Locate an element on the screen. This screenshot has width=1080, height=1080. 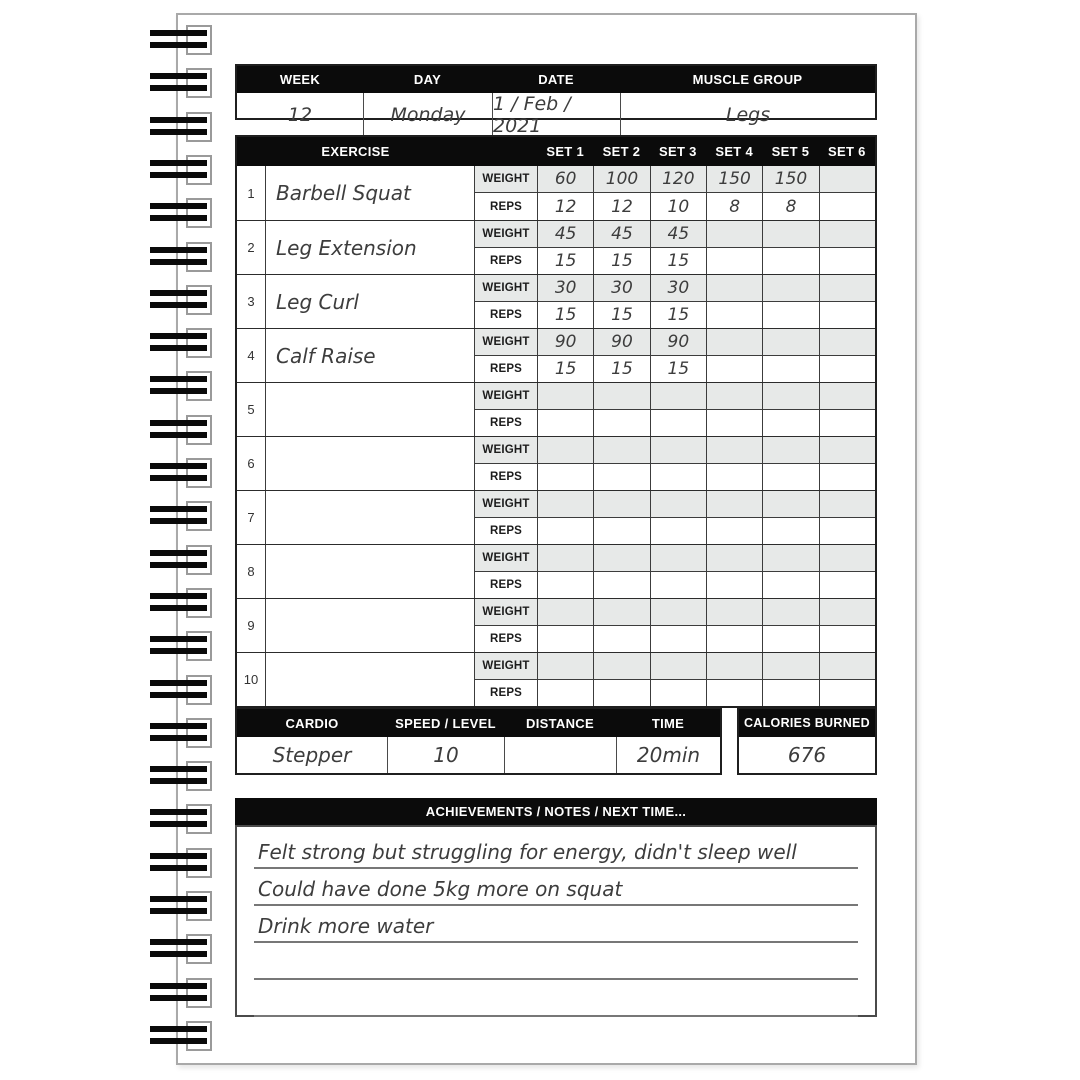
week-value: 12 is located at coordinates (300, 115).